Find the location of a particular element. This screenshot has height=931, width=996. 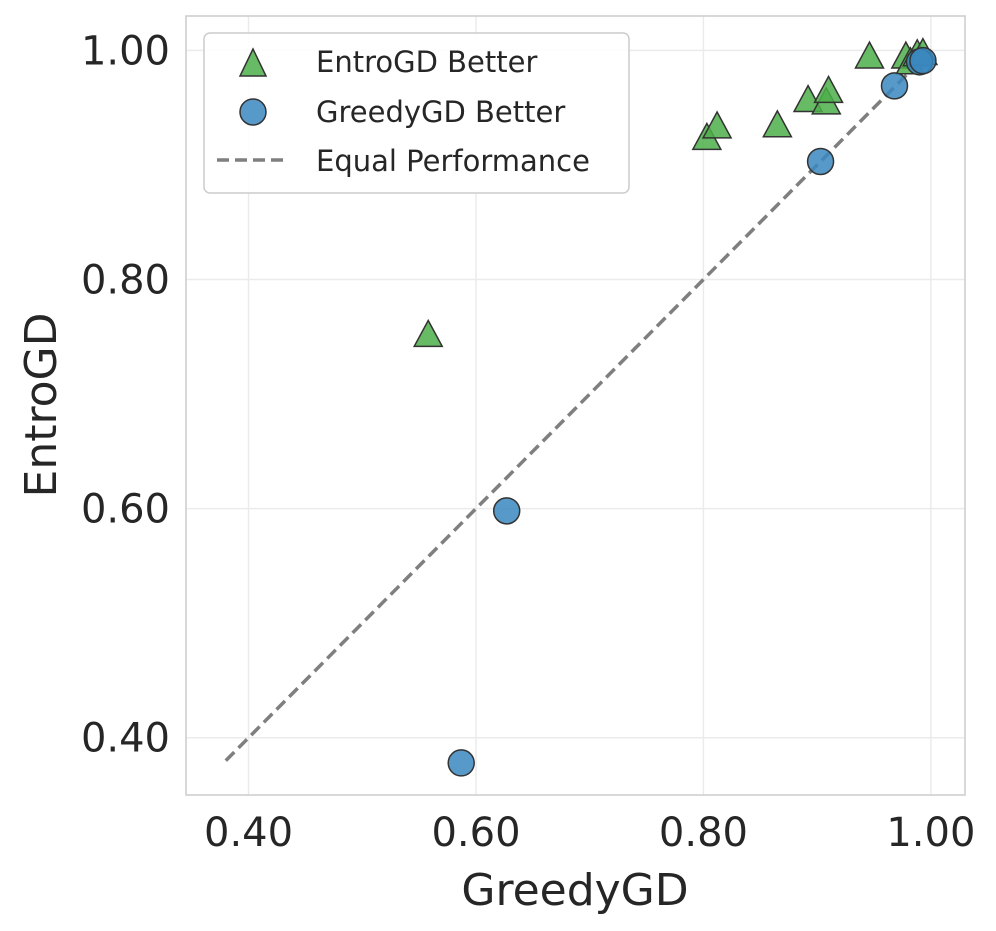

legend-circle-icon is located at coordinates (253, 112).